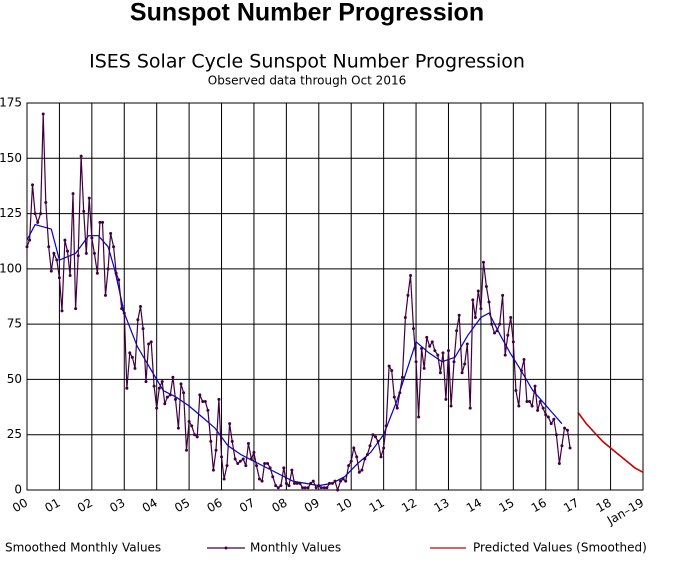 The image size is (678, 563). Describe the element at coordinates (247, 506) in the screenshot. I see `x-tick-label: 07` at that location.